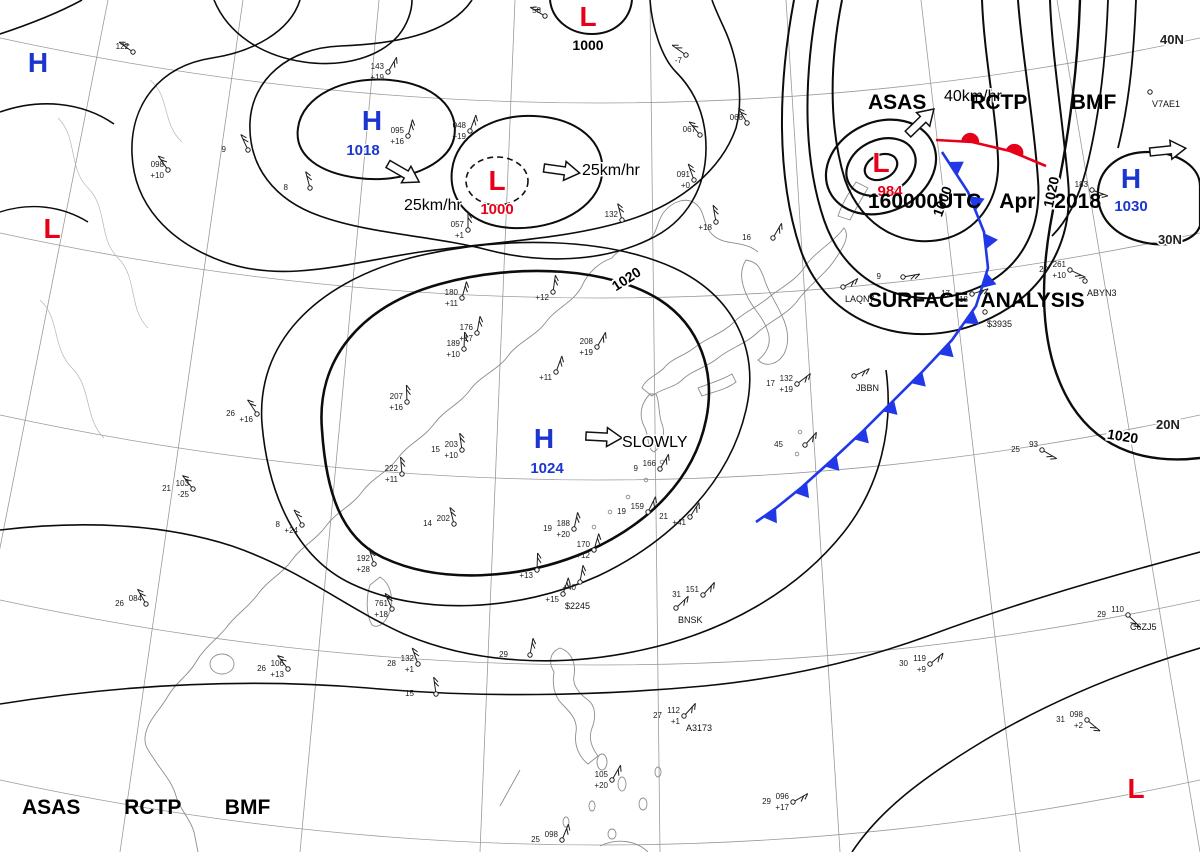  What do you see at coordinates (602, 774) in the screenshot?
I see `station-value: 105` at bounding box center [602, 774].